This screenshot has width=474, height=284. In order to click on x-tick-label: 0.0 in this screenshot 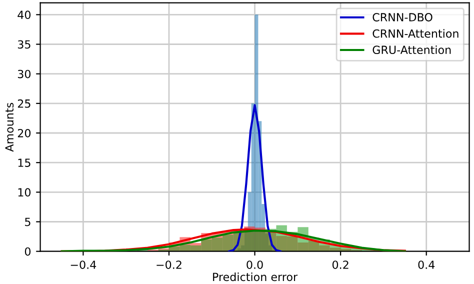, I will do `click(254, 264)`.